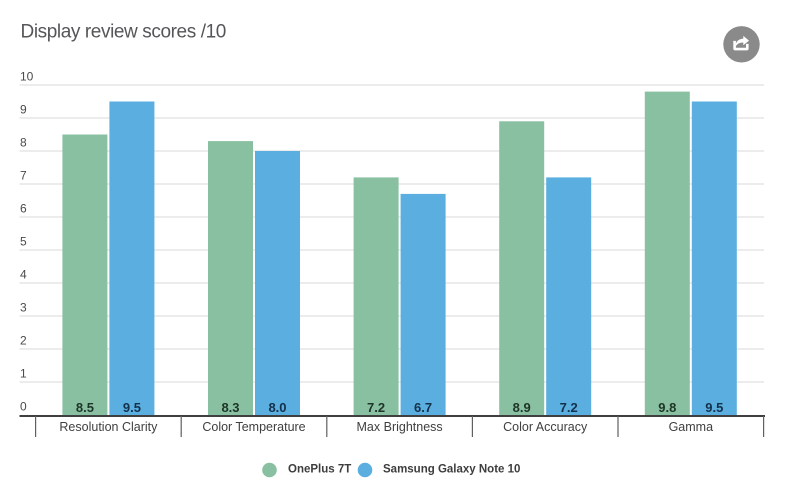 This screenshot has width=800, height=488. What do you see at coordinates (319, 470) in the screenshot?
I see `svg-text: OnePlus 7T` at bounding box center [319, 470].